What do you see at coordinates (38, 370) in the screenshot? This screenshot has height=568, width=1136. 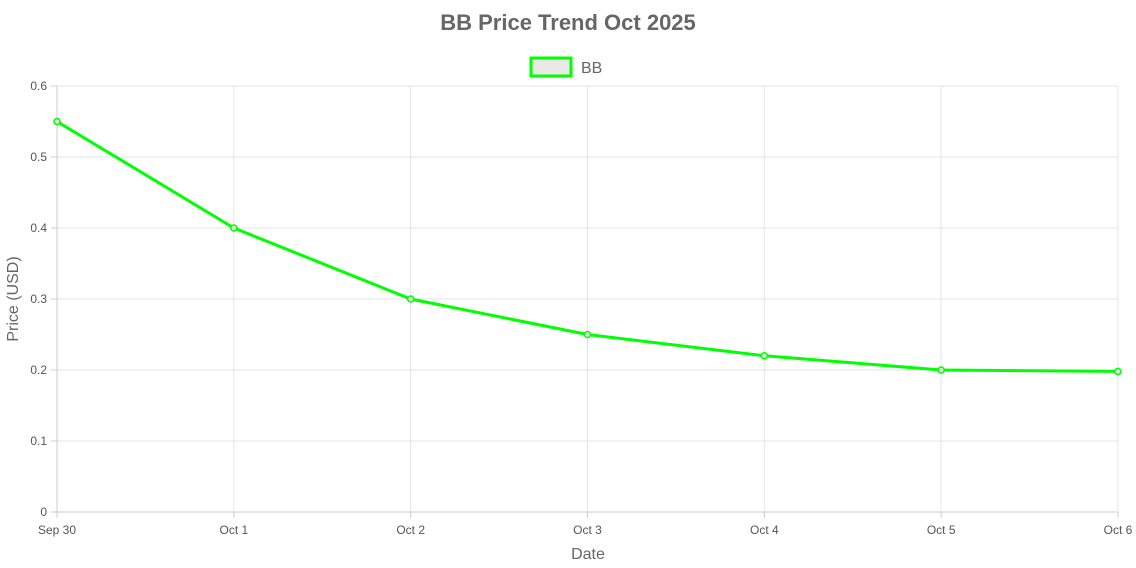 I see `y-tick-label: 0.2` at bounding box center [38, 370].